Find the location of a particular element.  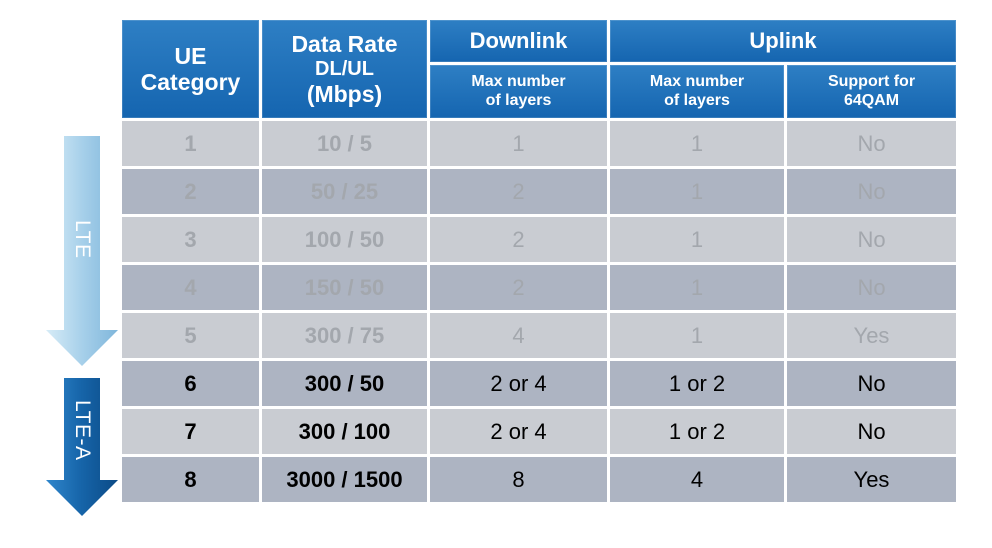

lte-a-arrow is located at coordinates (82, 447).